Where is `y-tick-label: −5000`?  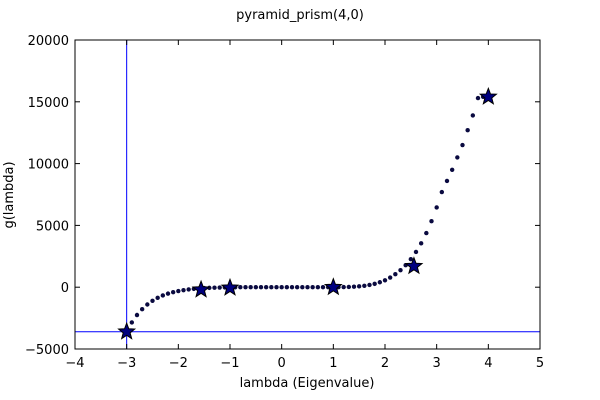
y-tick-label: −5000 is located at coordinates (47, 350).